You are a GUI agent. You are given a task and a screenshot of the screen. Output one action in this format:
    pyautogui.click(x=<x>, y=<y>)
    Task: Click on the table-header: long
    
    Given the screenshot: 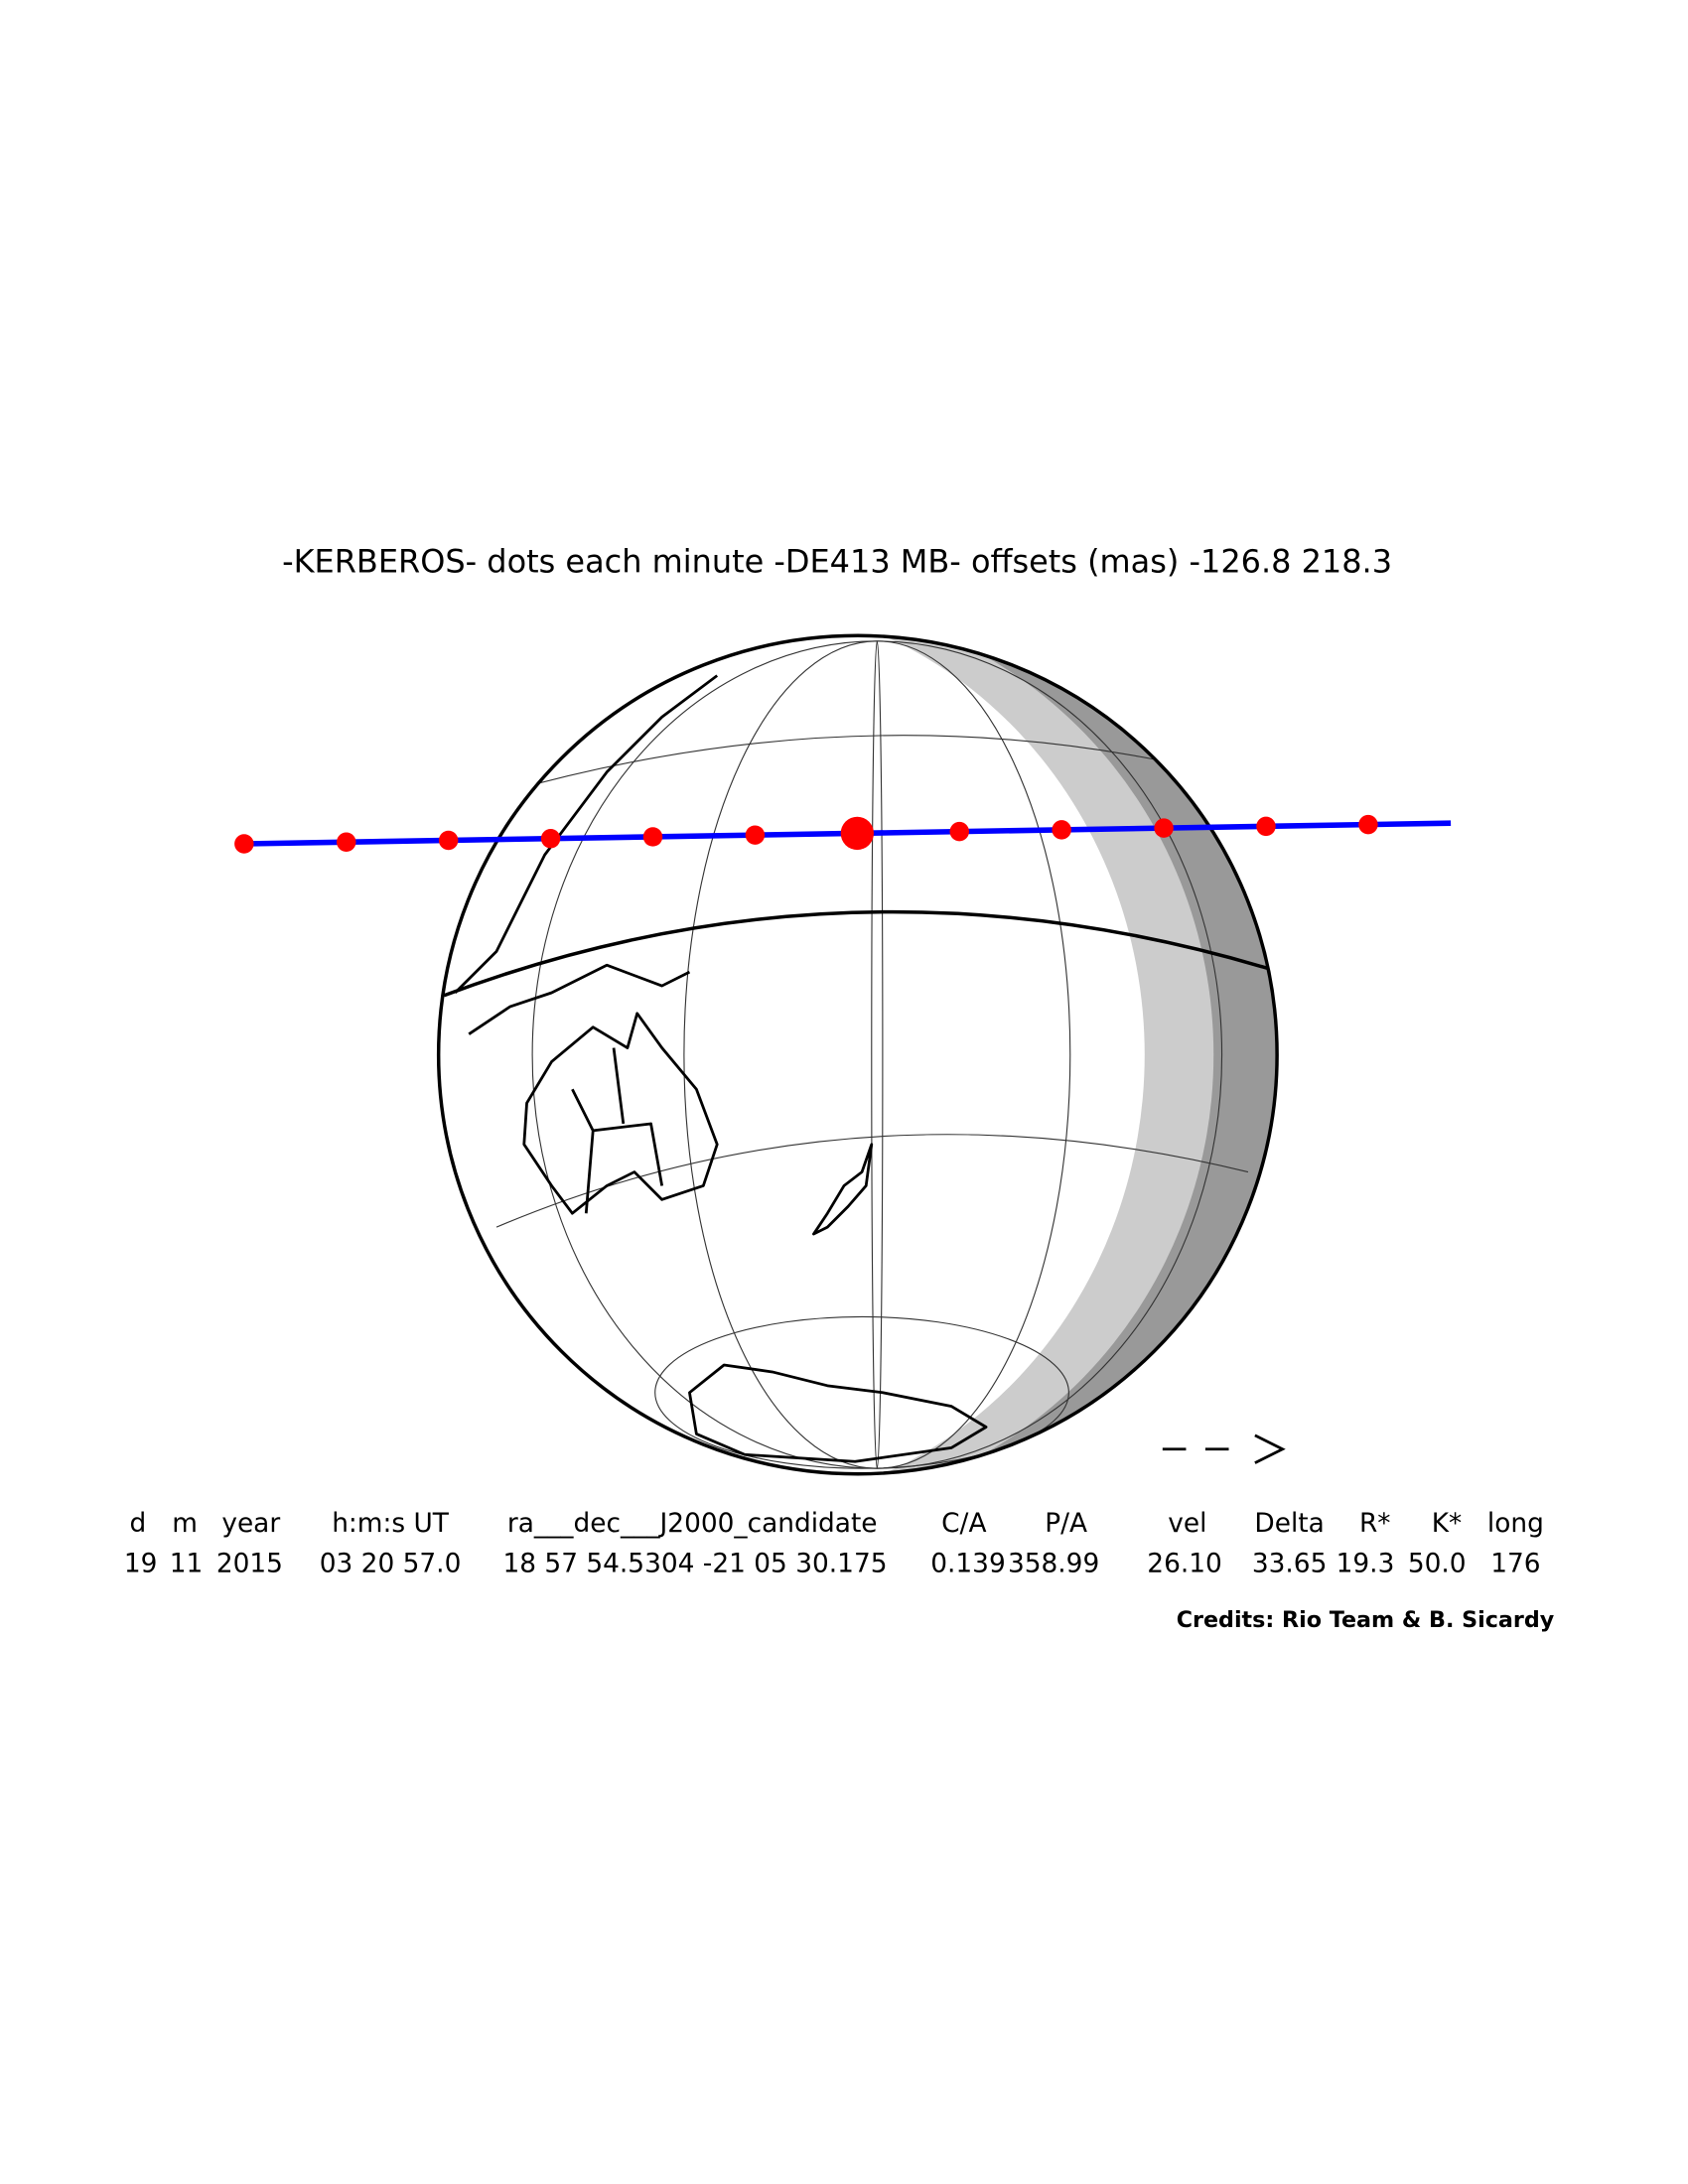 What is the action you would take?
    pyautogui.click(x=1515, y=1524)
    